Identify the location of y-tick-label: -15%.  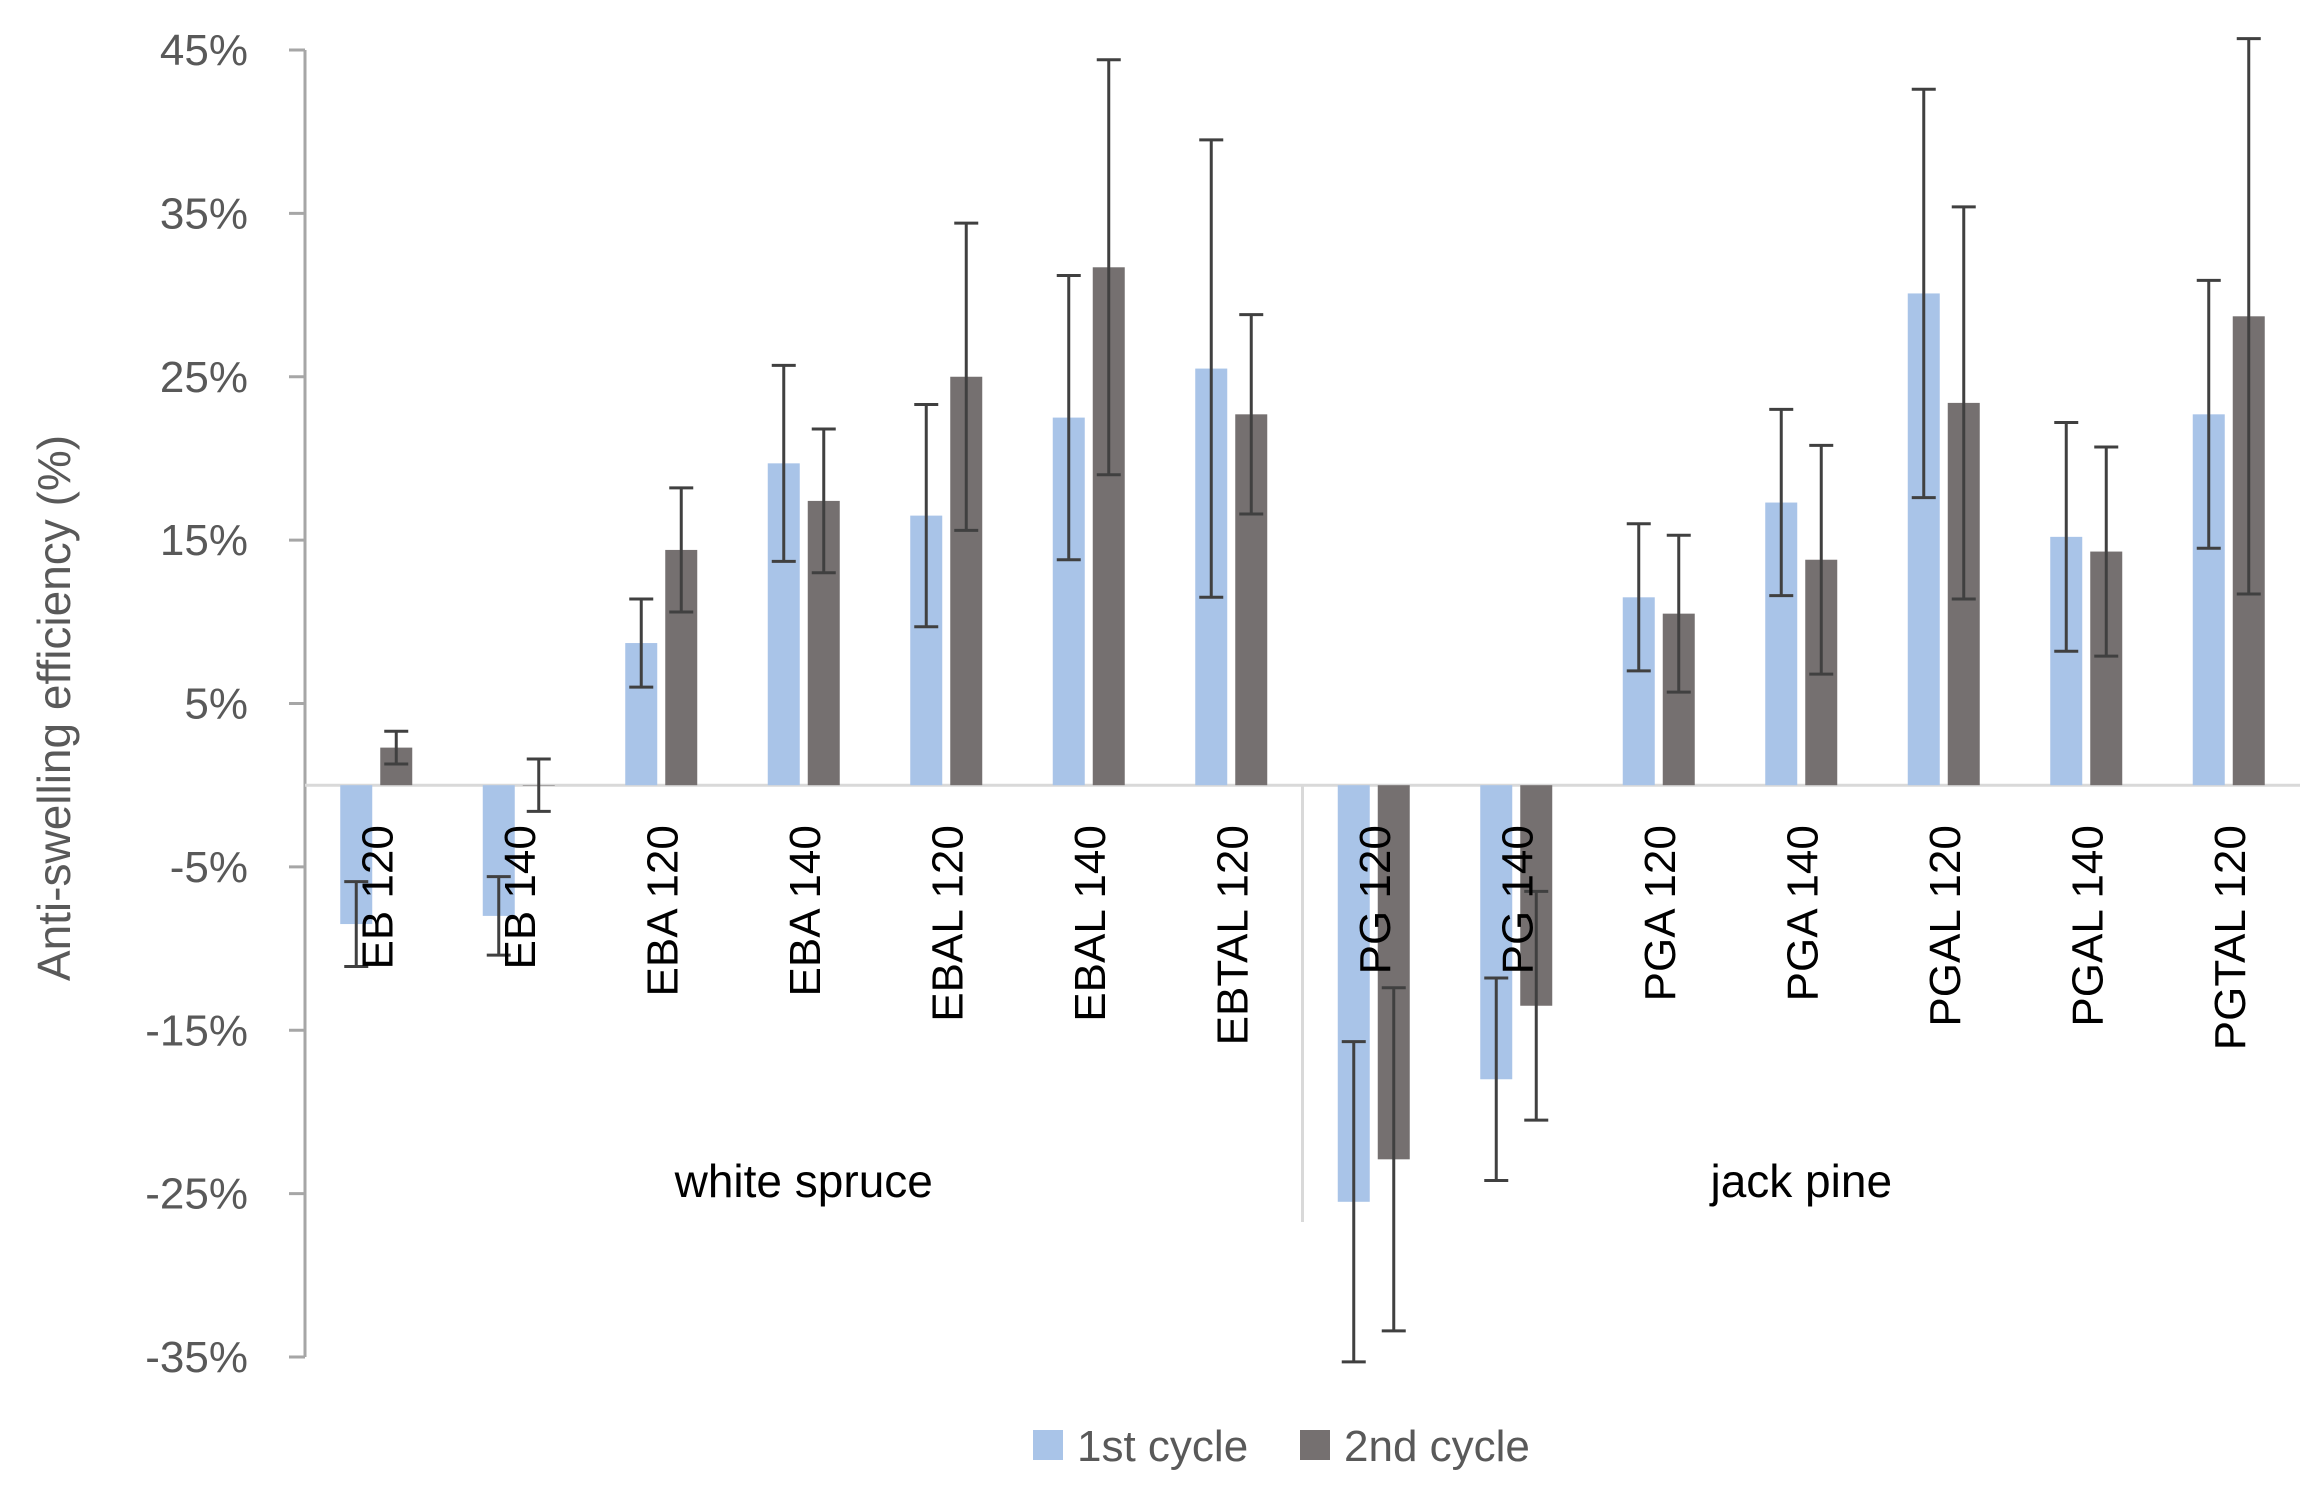
(196, 1030).